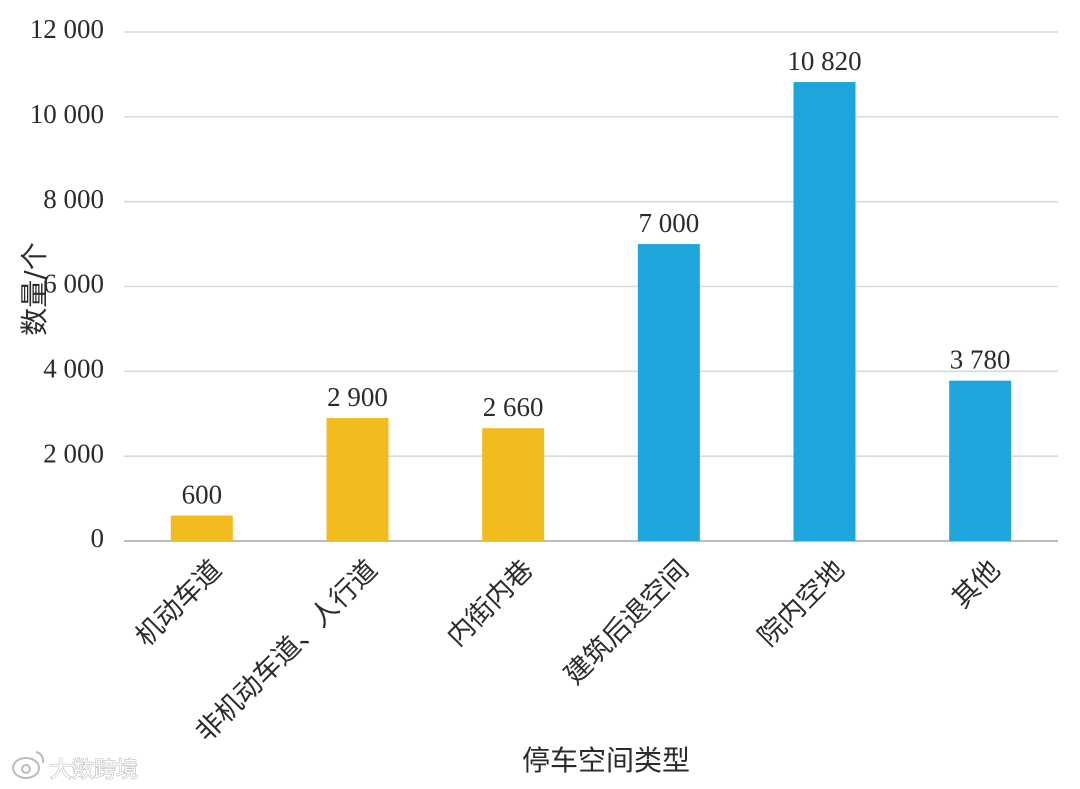  I want to click on y-tick-label: 6 000, so click(73, 284).